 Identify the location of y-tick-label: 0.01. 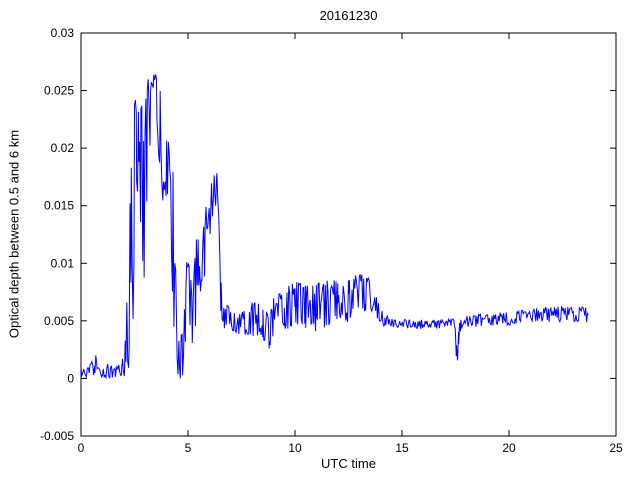
(63, 263).